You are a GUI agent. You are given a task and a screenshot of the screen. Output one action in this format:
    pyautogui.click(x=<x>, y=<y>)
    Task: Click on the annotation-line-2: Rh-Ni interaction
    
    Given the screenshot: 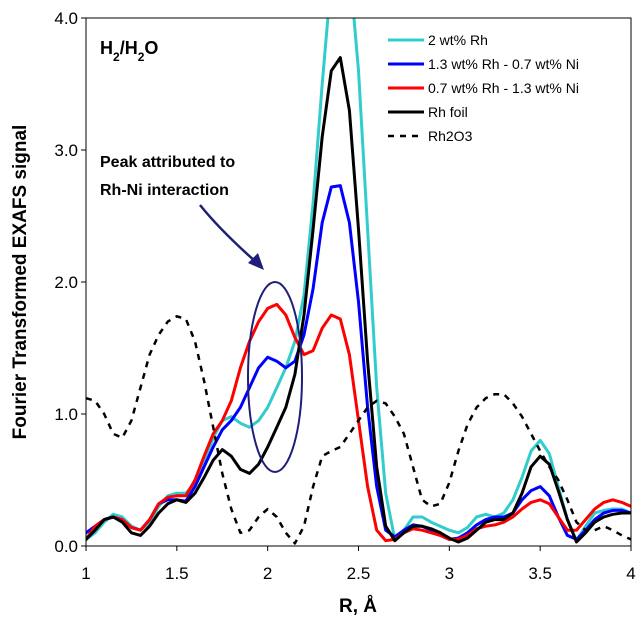 What is the action you would take?
    pyautogui.click(x=164, y=190)
    